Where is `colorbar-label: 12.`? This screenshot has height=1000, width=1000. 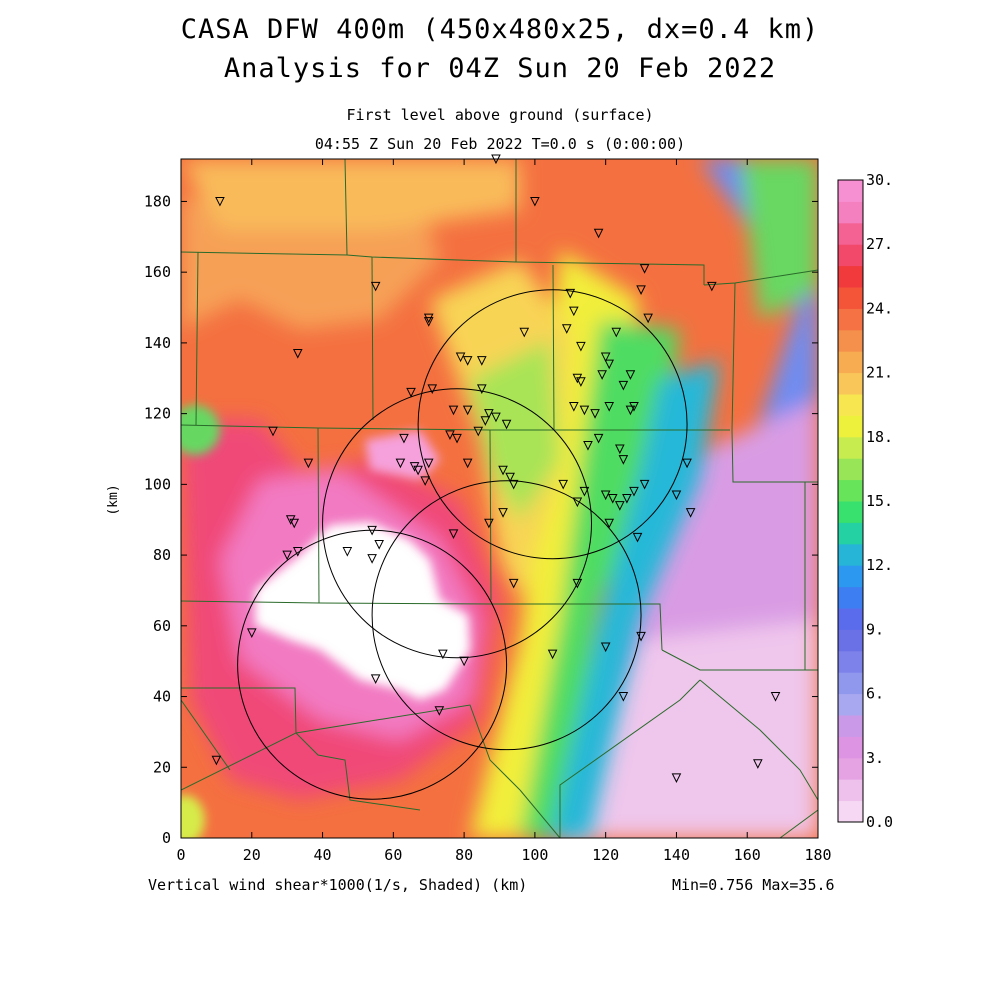
colorbar-label: 12. is located at coordinates (879, 565).